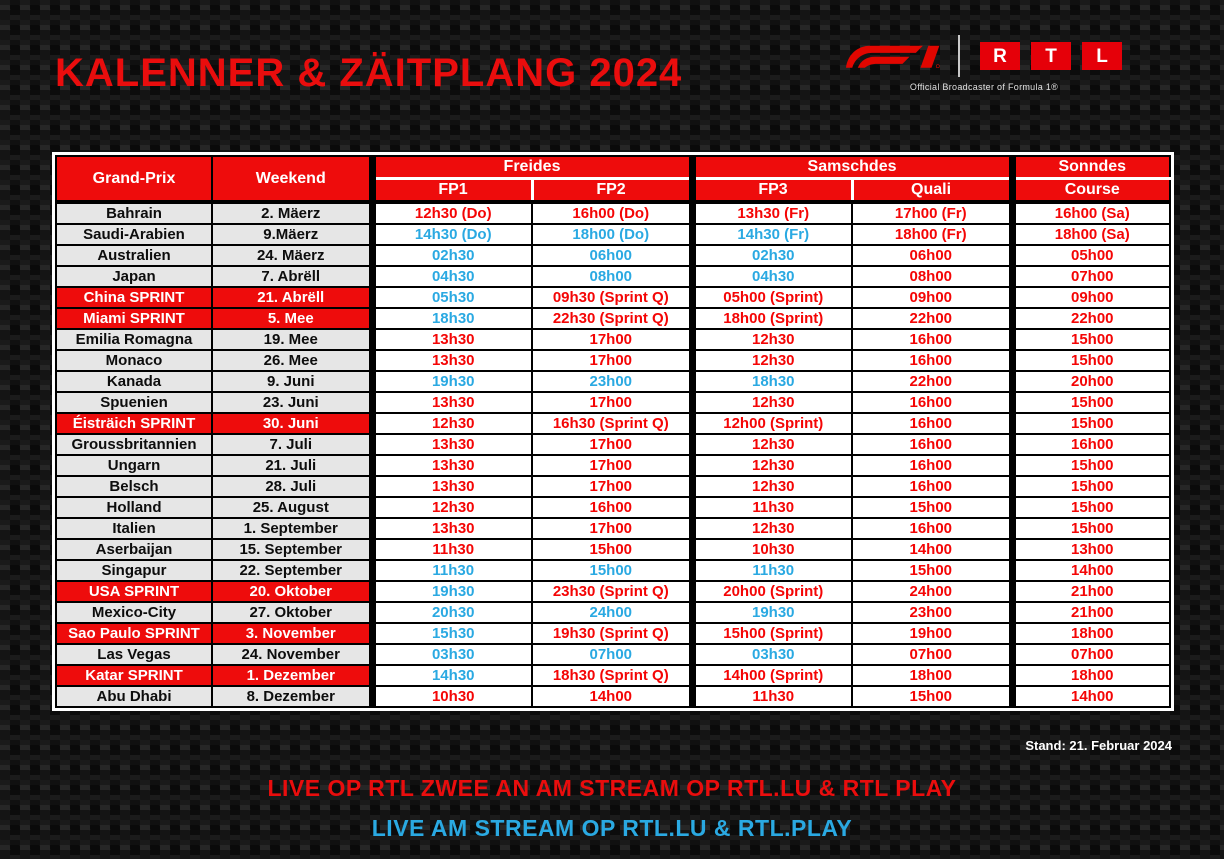 The width and height of the screenshot is (1224, 859). Describe the element at coordinates (450, 297) in the screenshot. I see `session-time-cell: 05h30` at that location.